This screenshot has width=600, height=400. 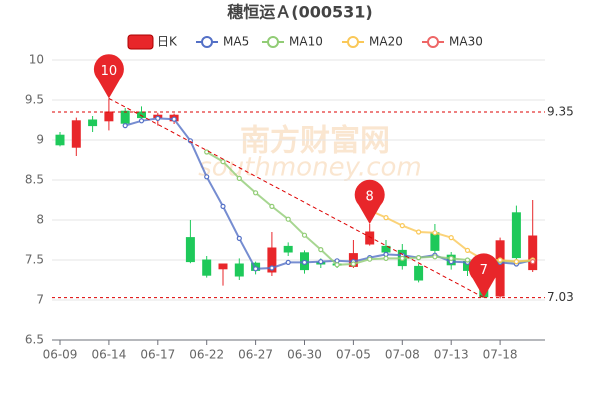 I want to click on x-tick-label: 07-13, so click(x=451, y=355).